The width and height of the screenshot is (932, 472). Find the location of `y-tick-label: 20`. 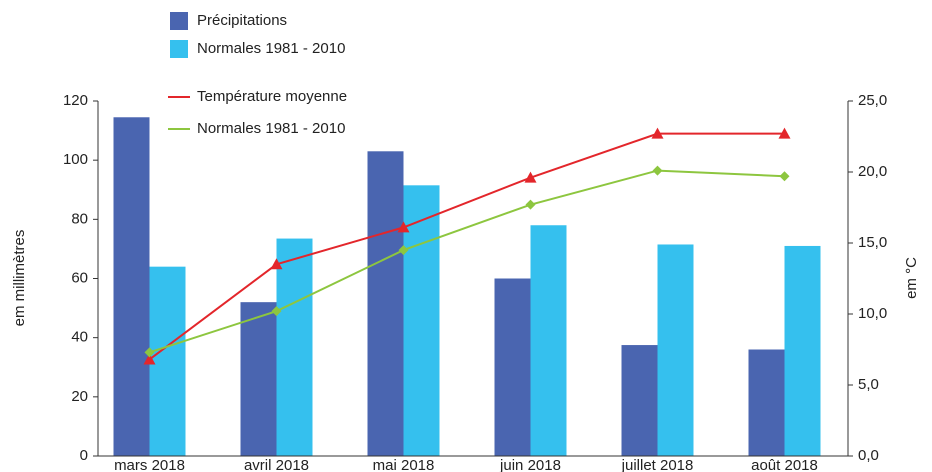

y-tick-label: 20 is located at coordinates (79, 396).